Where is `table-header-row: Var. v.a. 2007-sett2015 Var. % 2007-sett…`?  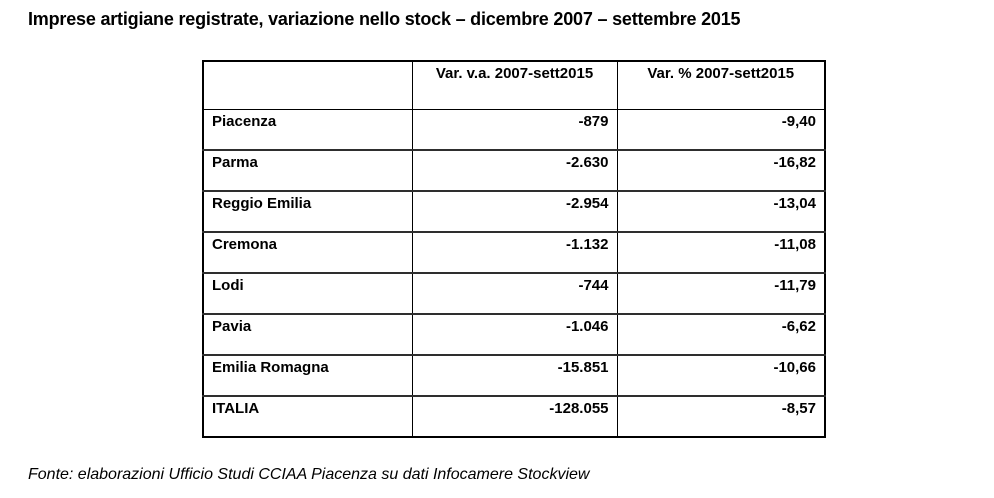
table-header-row: Var. v.a. 2007-sett2015 Var. % 2007-sett… is located at coordinates (514, 85).